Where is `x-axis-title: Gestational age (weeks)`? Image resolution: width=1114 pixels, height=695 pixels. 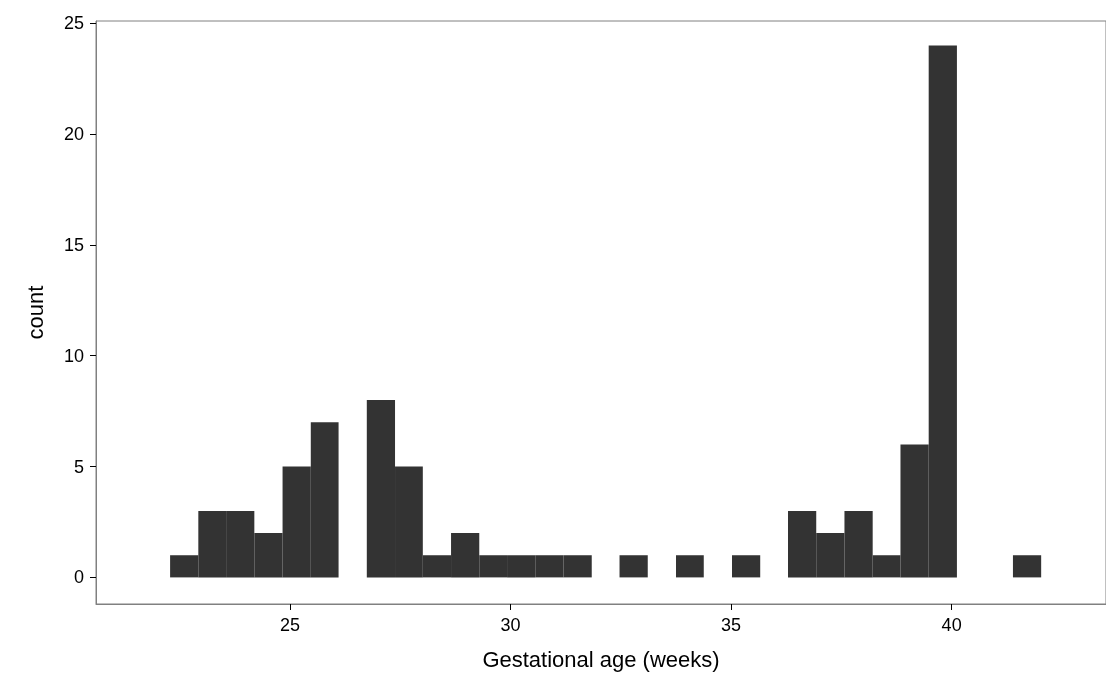 x-axis-title: Gestational age (weeks) is located at coordinates (601, 659).